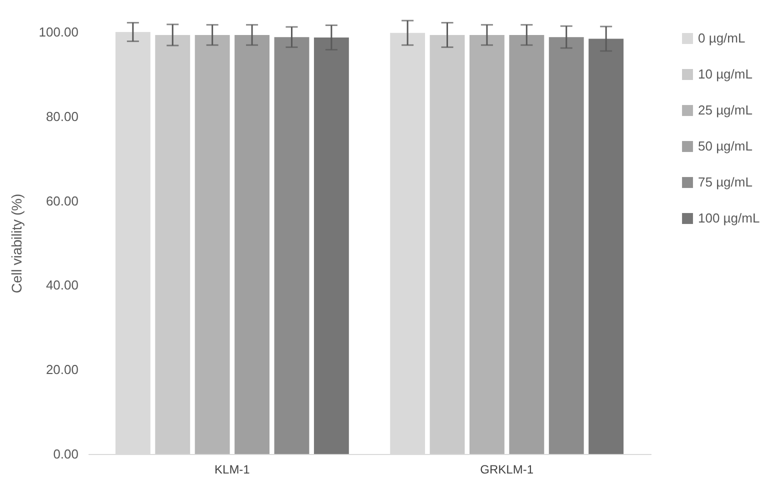  I want to click on y-tick-label: 40.00, so click(62, 285).